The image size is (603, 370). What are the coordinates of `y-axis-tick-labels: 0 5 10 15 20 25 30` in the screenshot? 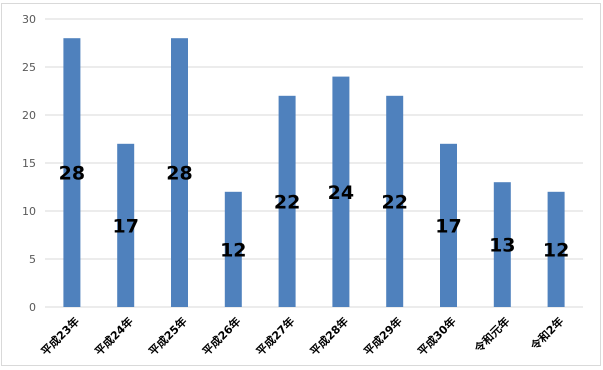 It's located at (29, 163).